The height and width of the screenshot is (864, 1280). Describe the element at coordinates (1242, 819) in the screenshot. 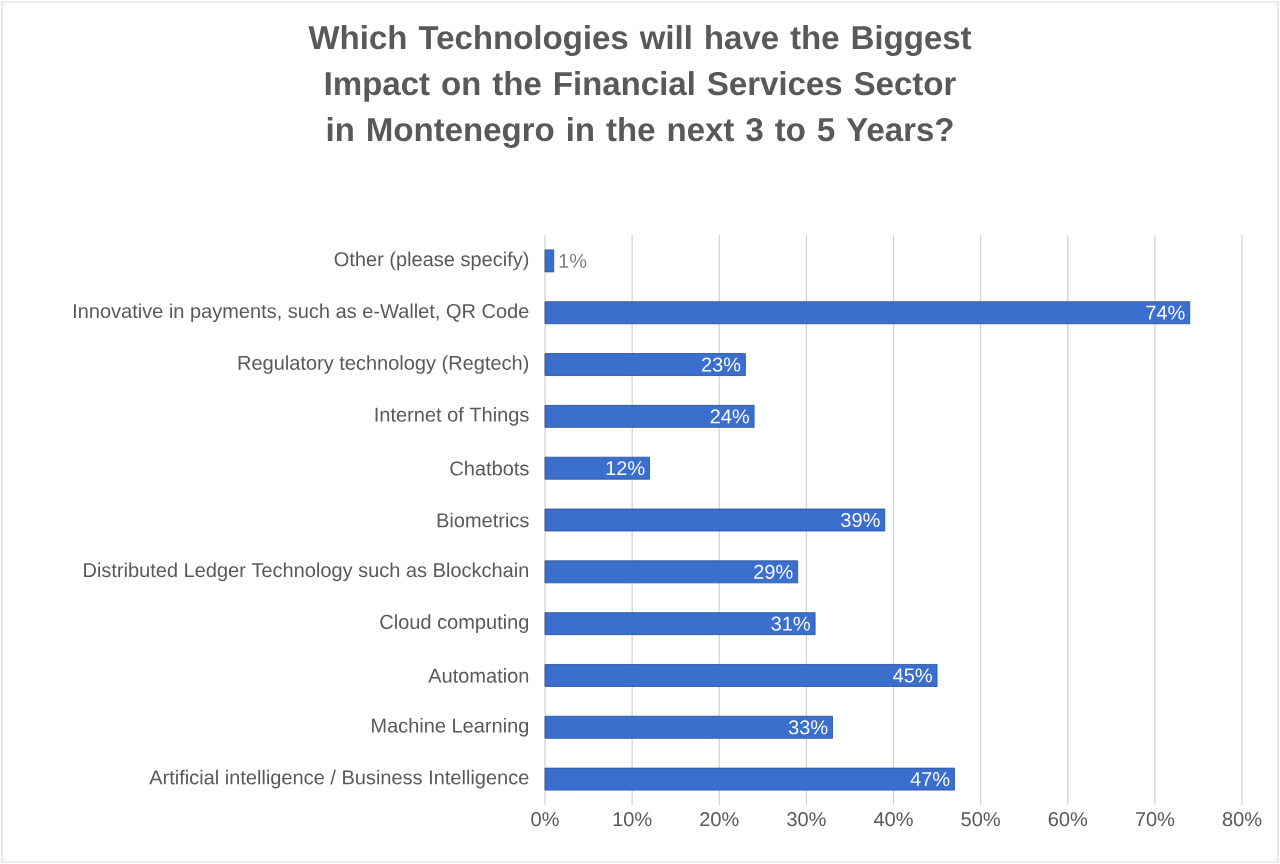

I see `x-tick-label: 80%` at that location.